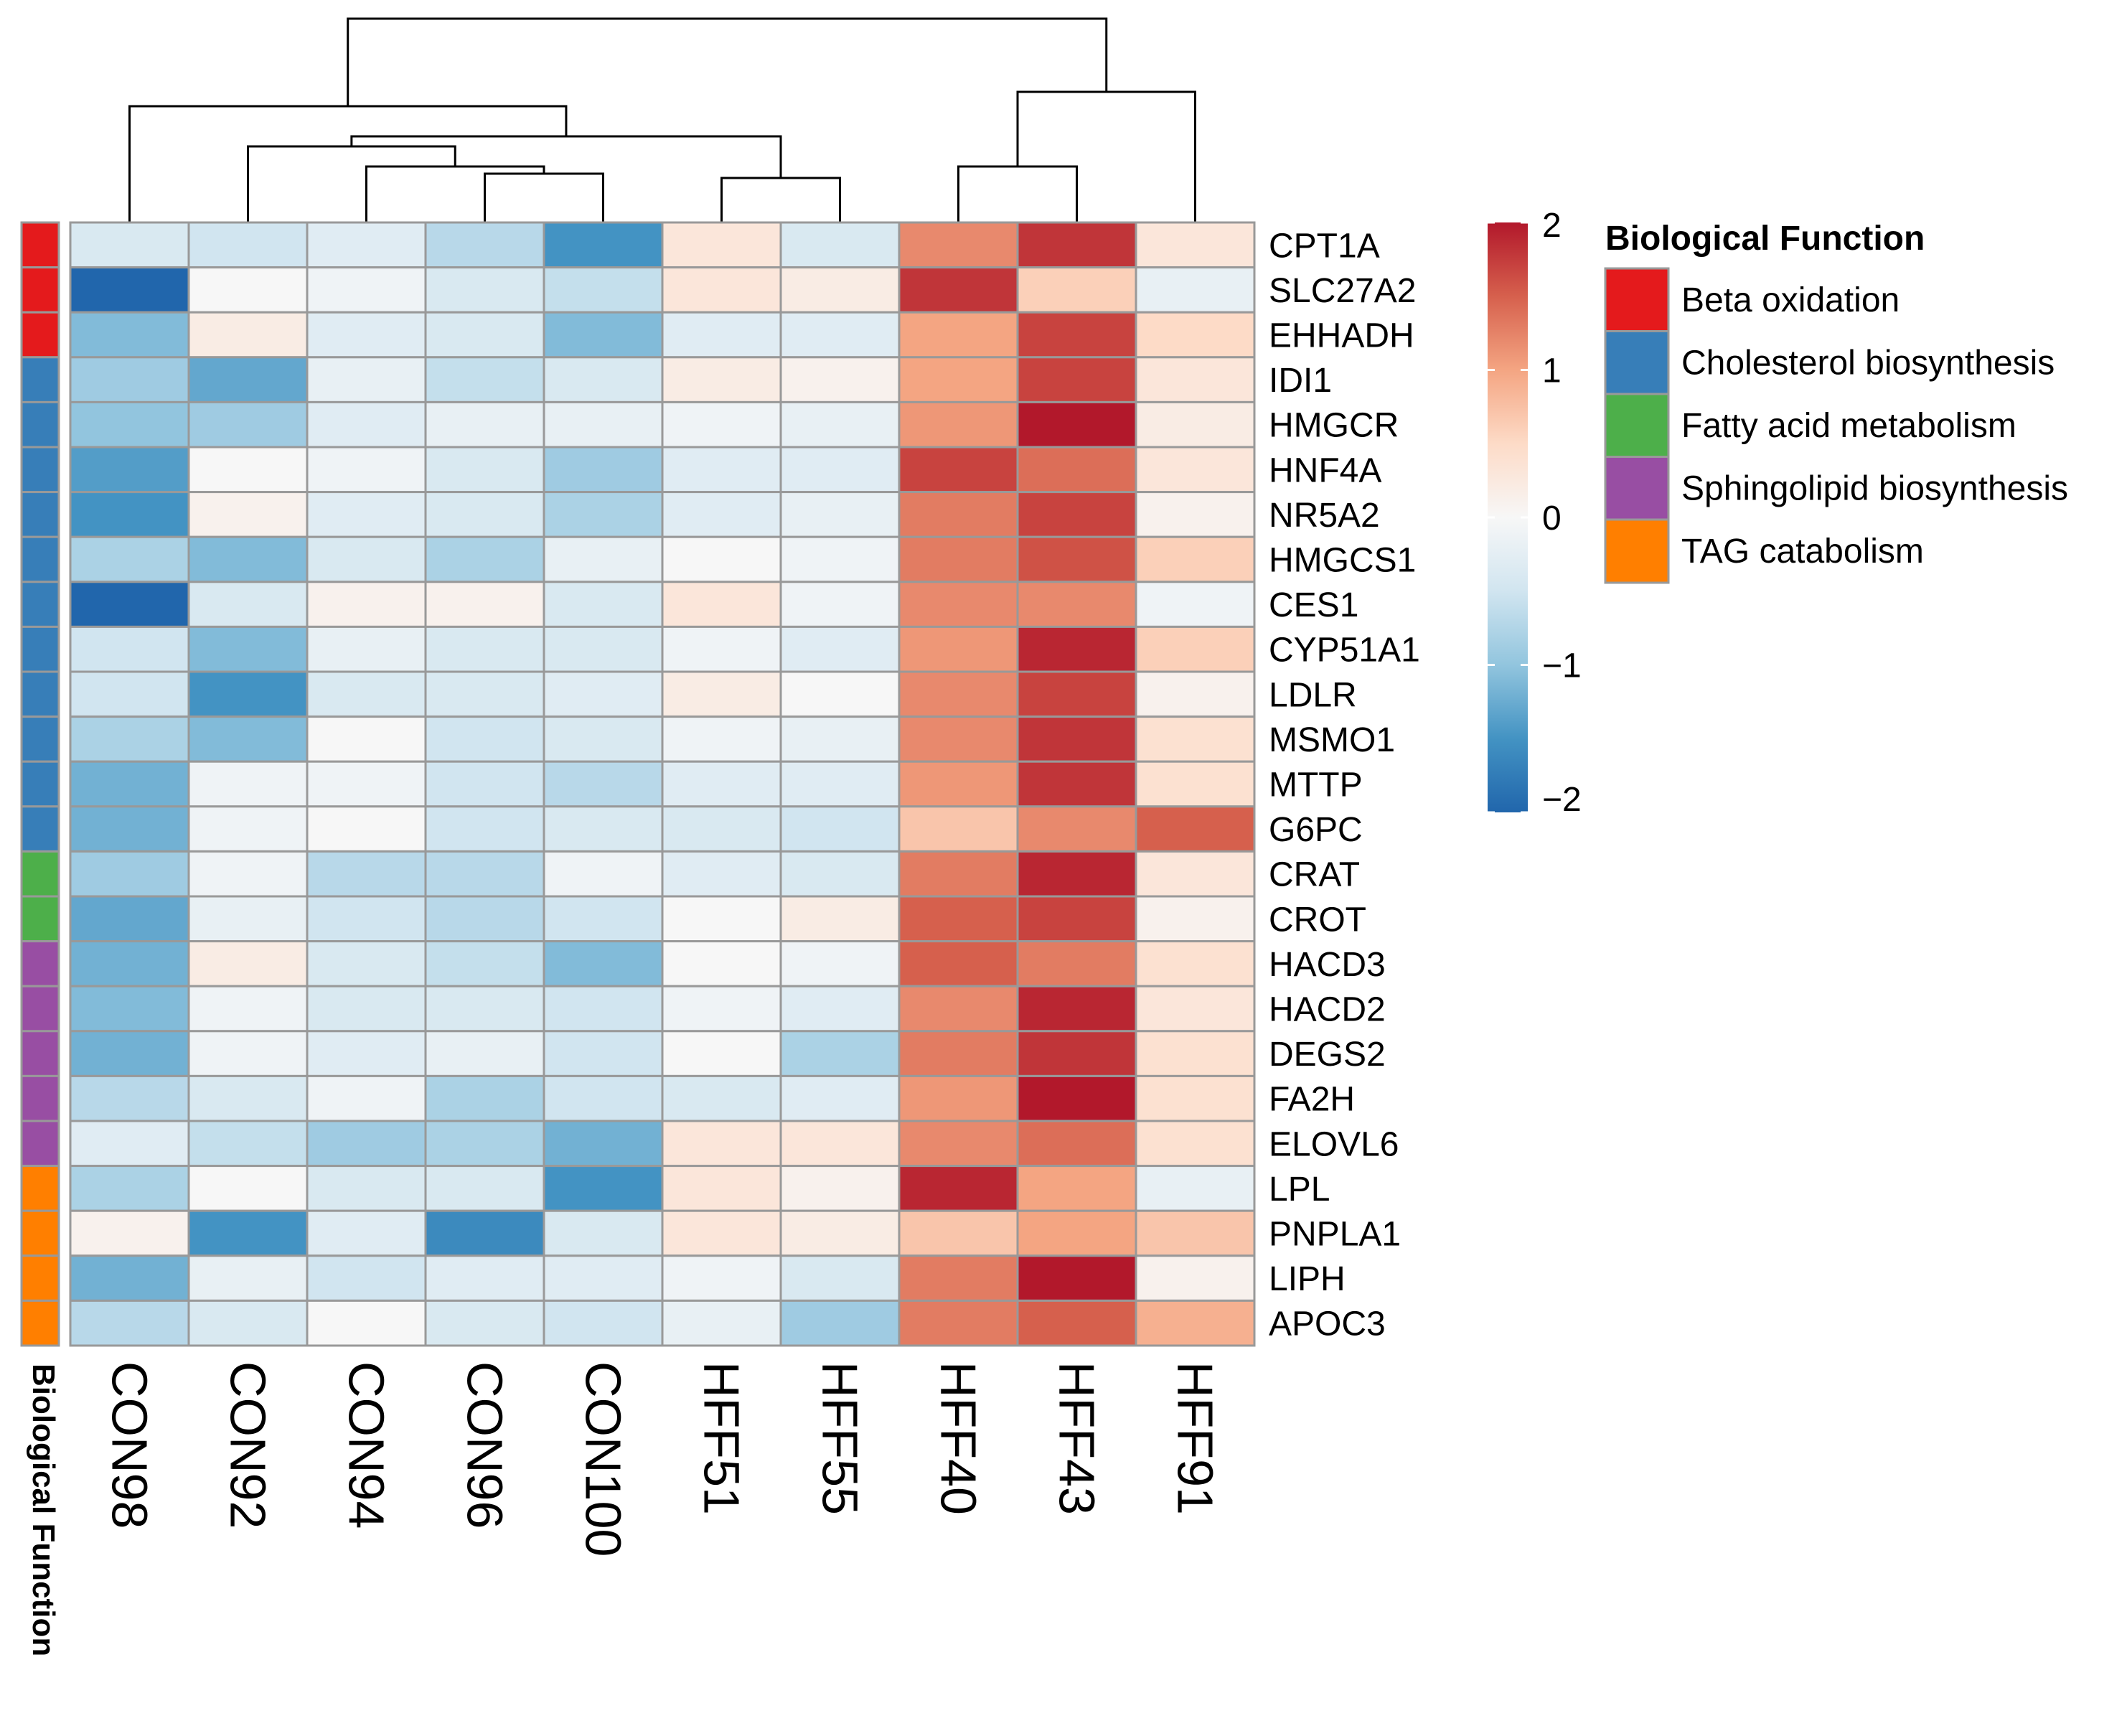  I want to click on legend-label: Fatty acid metabolism, so click(1848, 426).